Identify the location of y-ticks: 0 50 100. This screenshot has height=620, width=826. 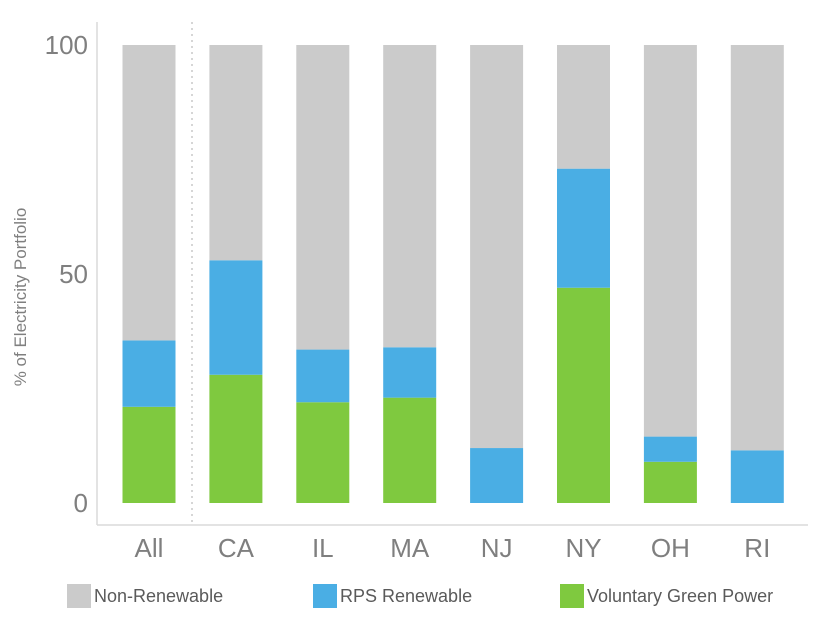
(66, 274).